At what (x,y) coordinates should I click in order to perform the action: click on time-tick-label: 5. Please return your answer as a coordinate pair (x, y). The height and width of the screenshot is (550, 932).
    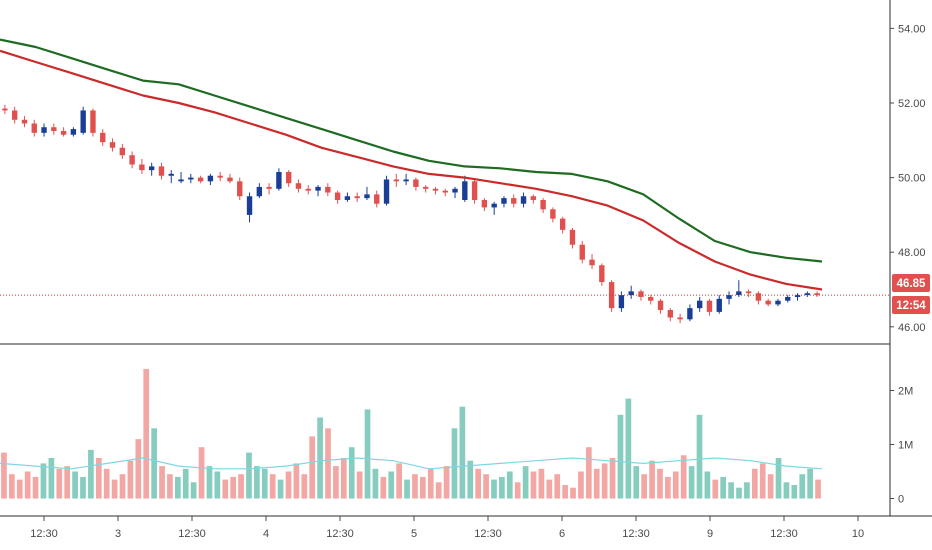
    Looking at the image, I should click on (414, 534).